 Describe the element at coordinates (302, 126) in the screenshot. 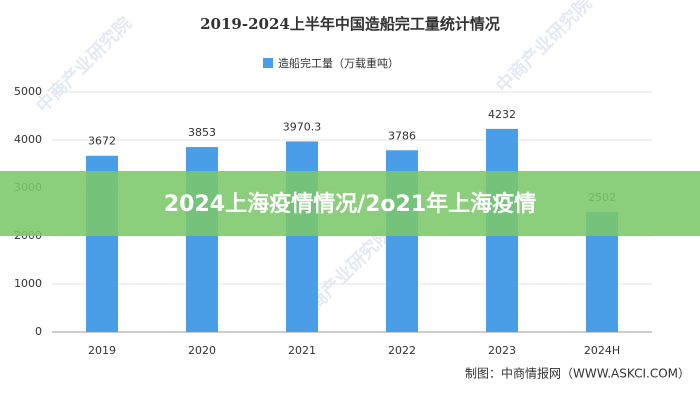

I see `data-label: 3970.3` at that location.